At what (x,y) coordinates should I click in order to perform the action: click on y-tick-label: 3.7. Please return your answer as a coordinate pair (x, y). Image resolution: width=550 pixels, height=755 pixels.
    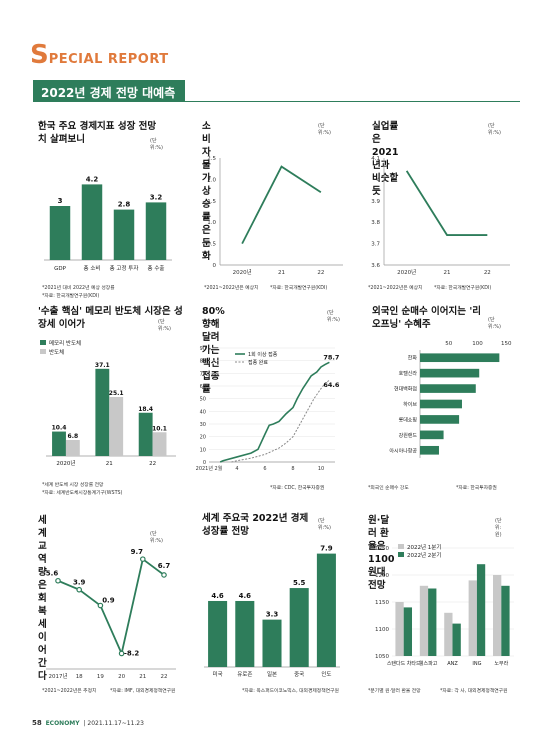
    Looking at the image, I should click on (375, 245).